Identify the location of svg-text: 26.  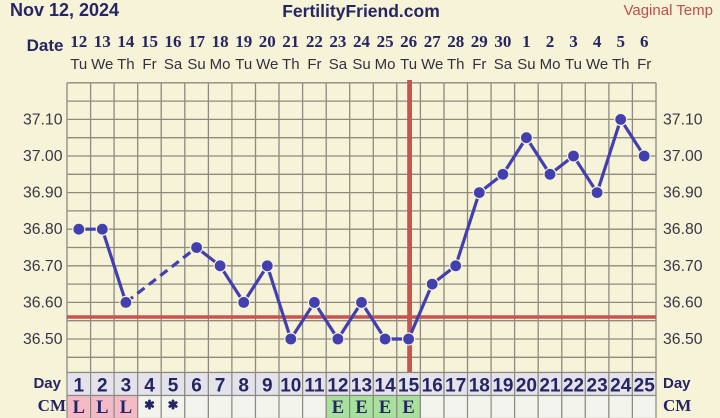
(408, 41).